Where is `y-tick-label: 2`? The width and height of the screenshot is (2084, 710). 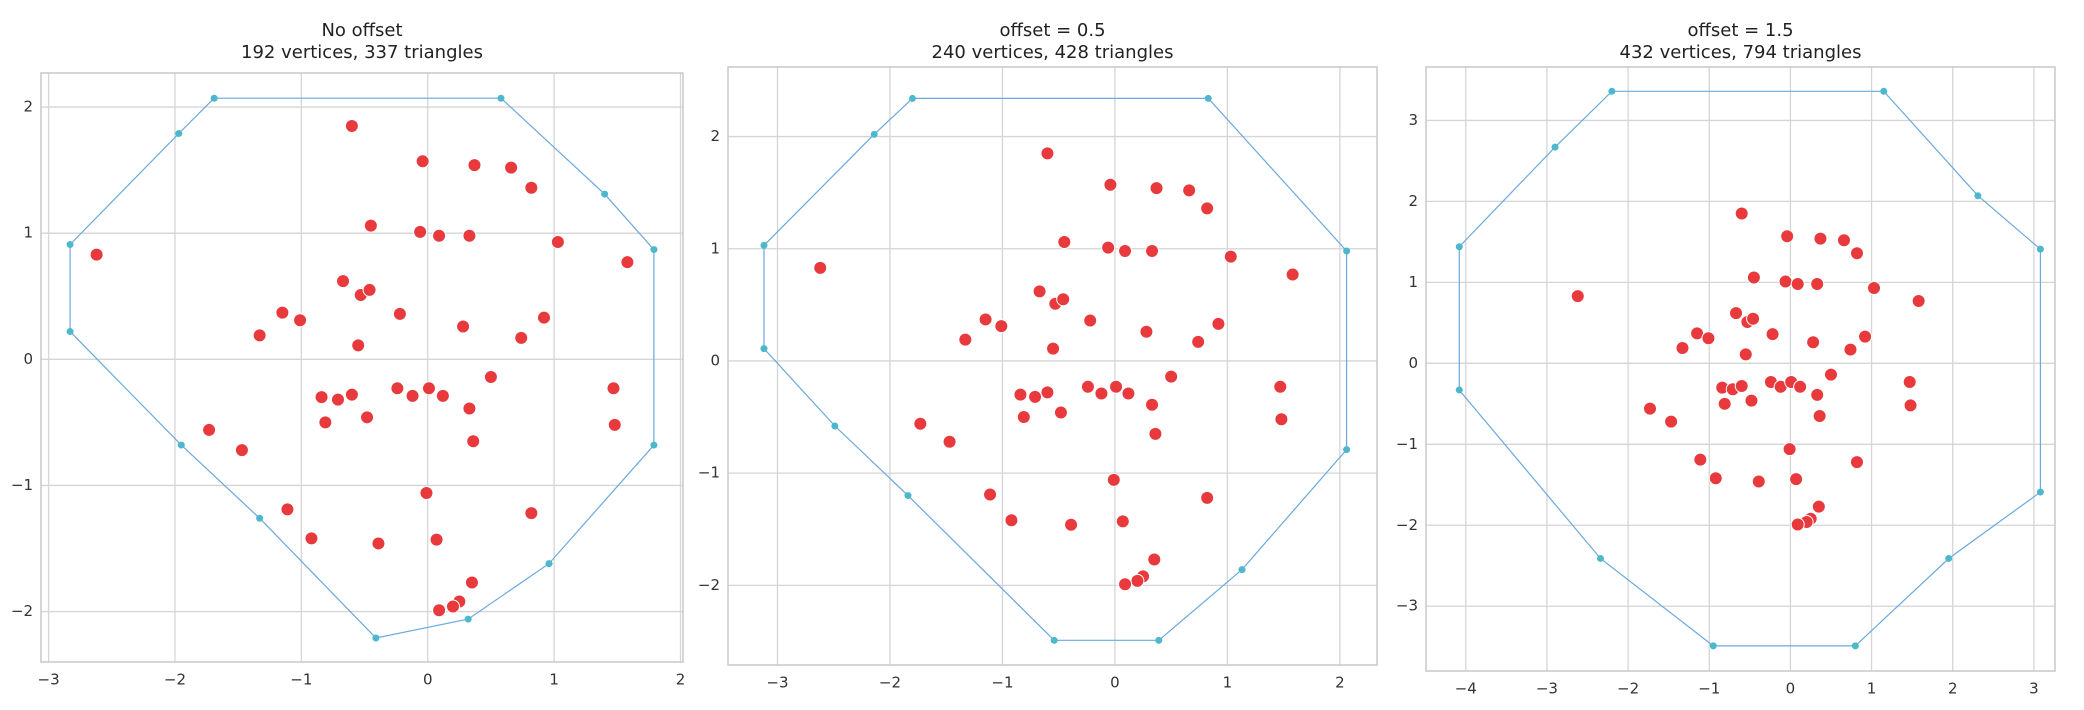 y-tick-label: 2 is located at coordinates (1413, 201).